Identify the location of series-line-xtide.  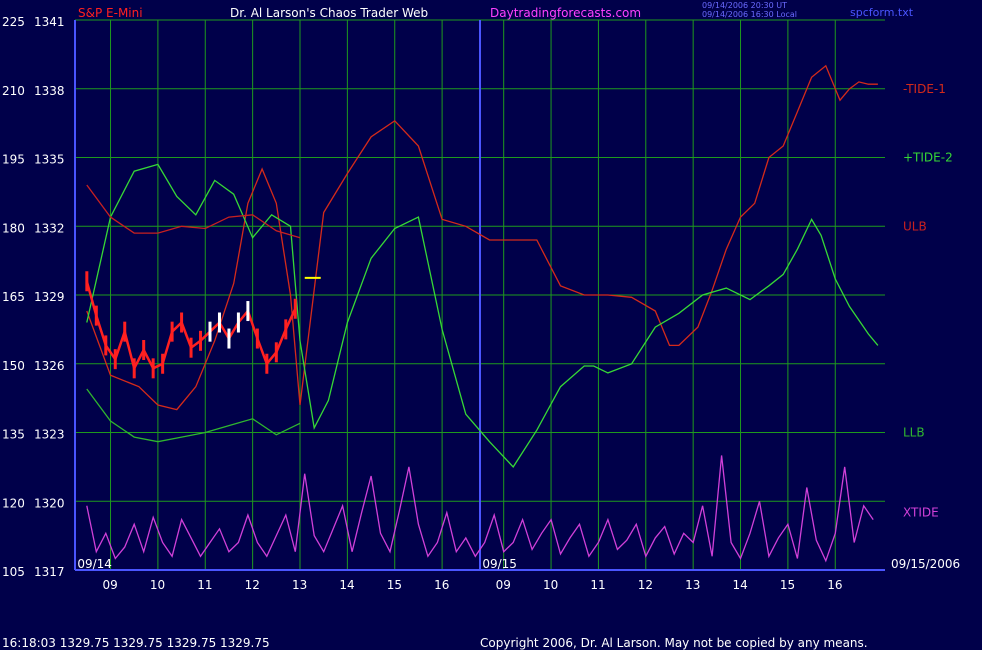
(480, 509).